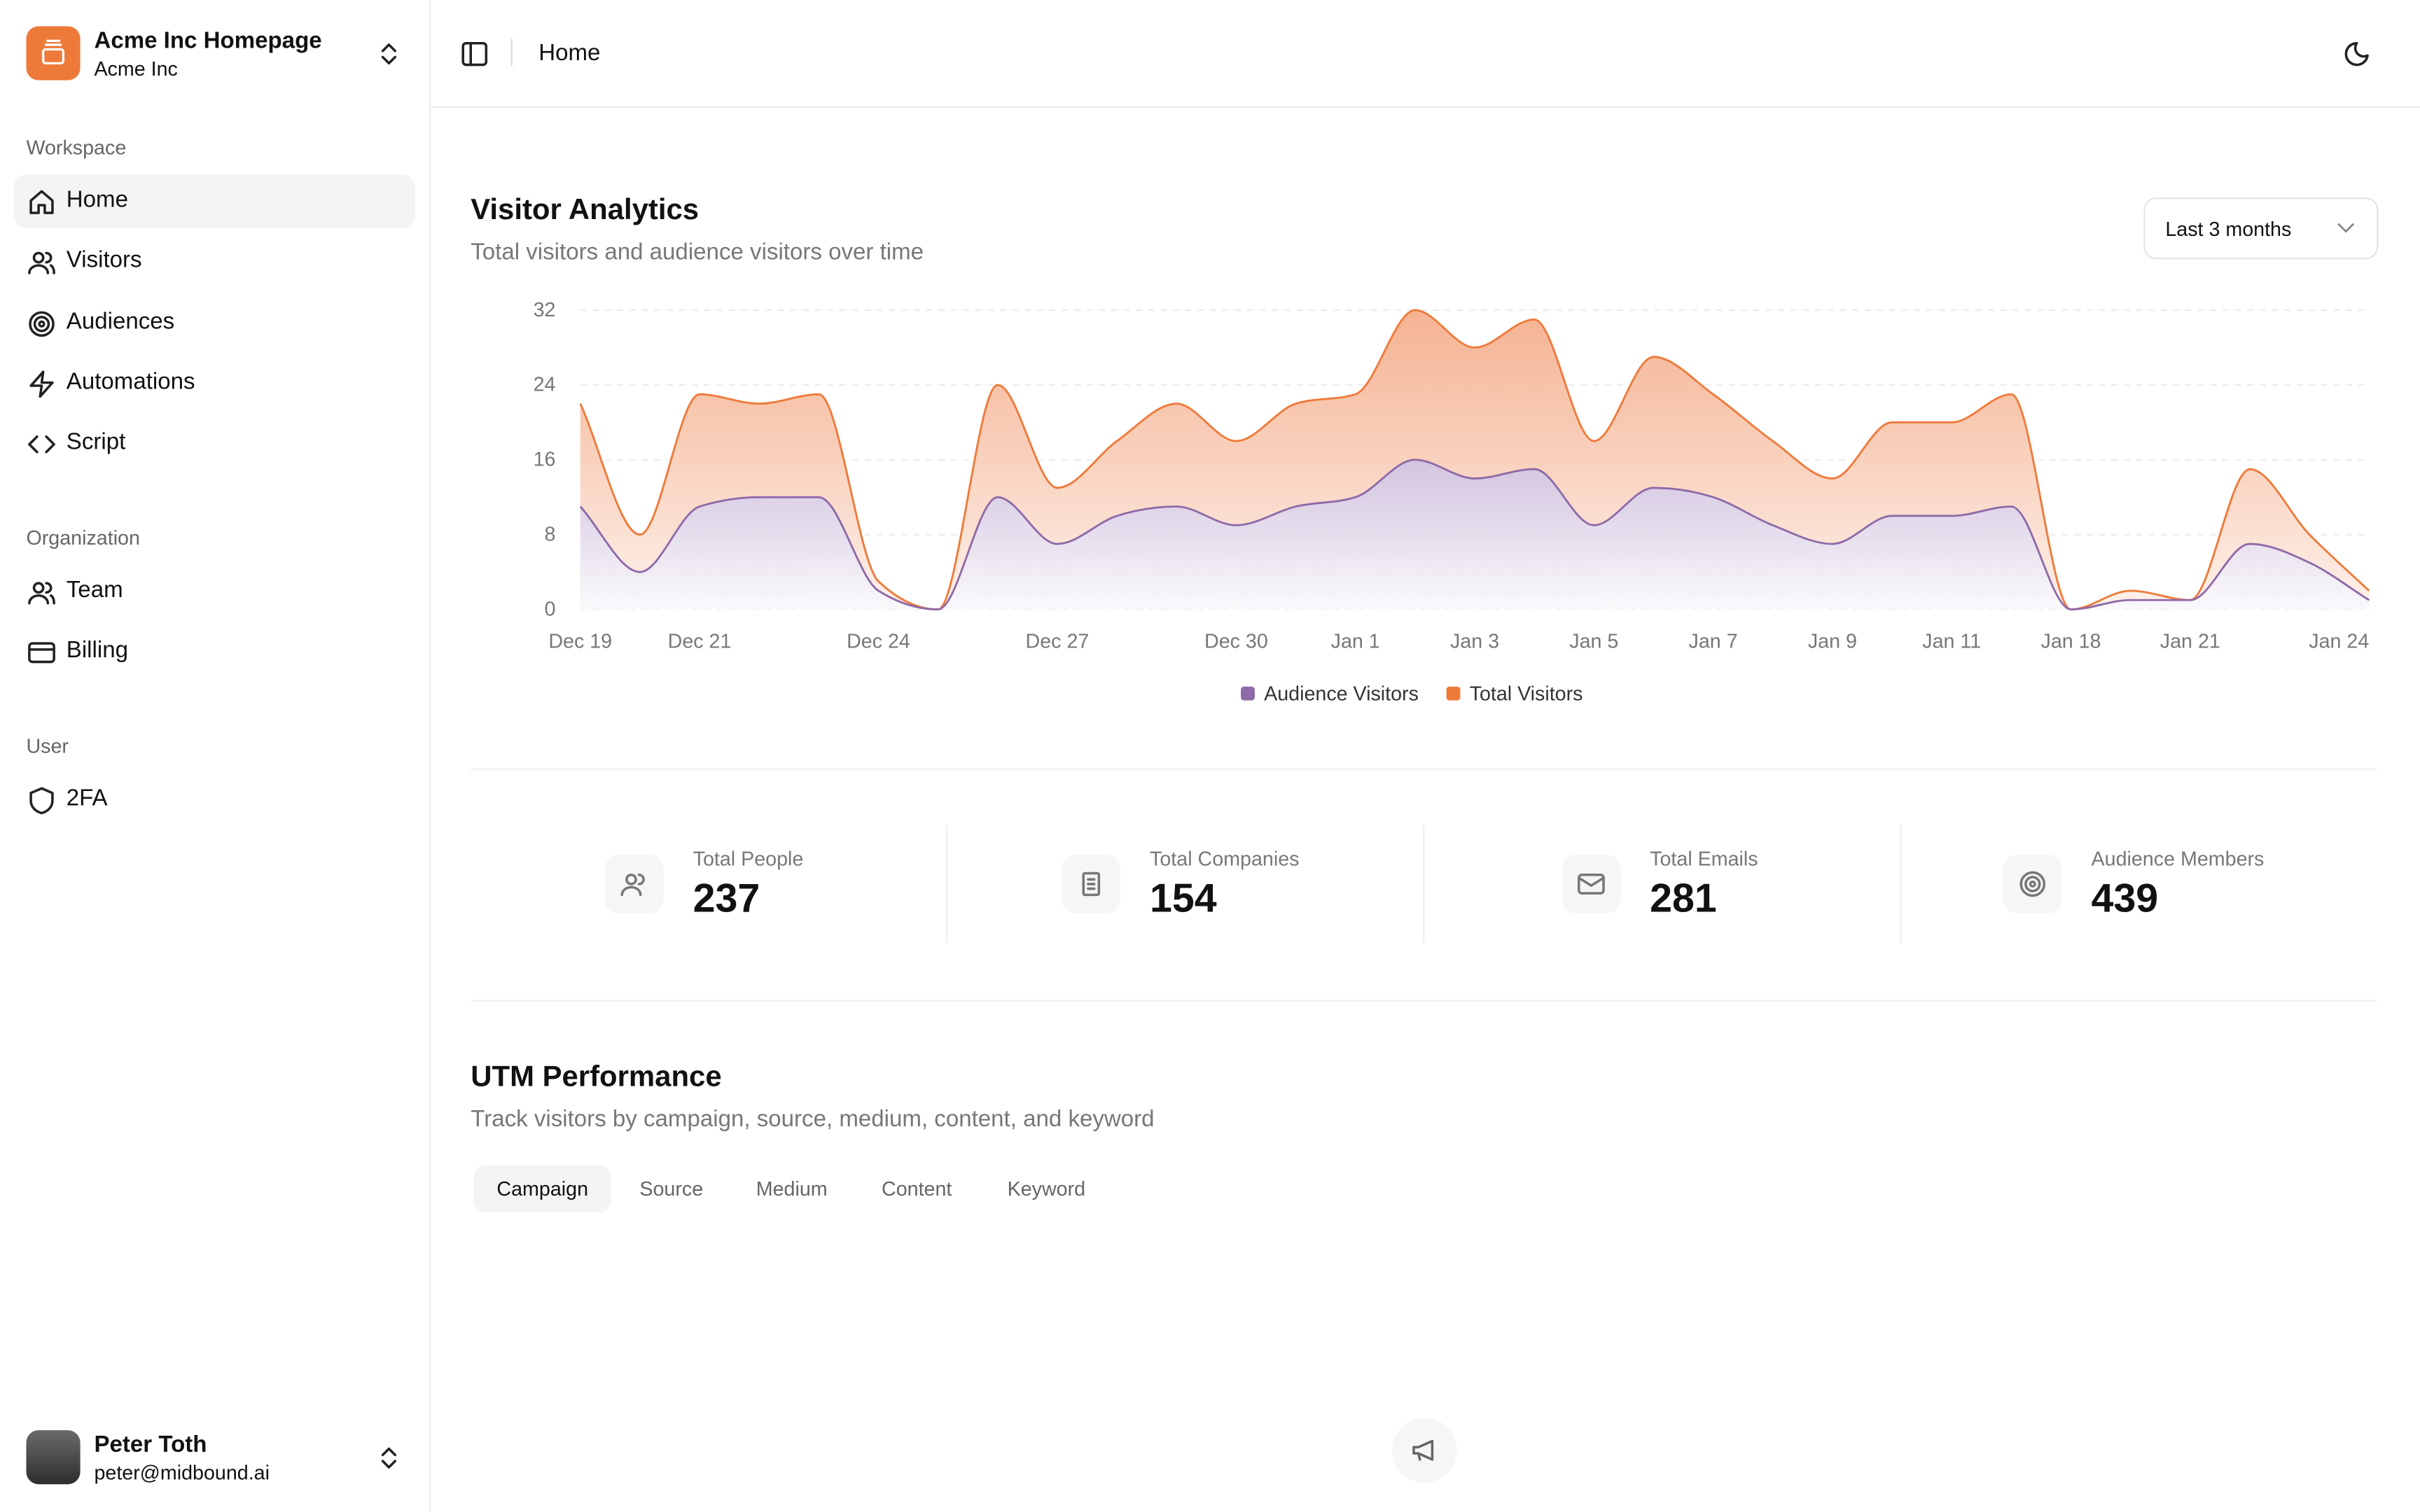 Image resolution: width=2420 pixels, height=1512 pixels. Describe the element at coordinates (214, 261) in the screenshot. I see `nav-item: Visitors` at that location.